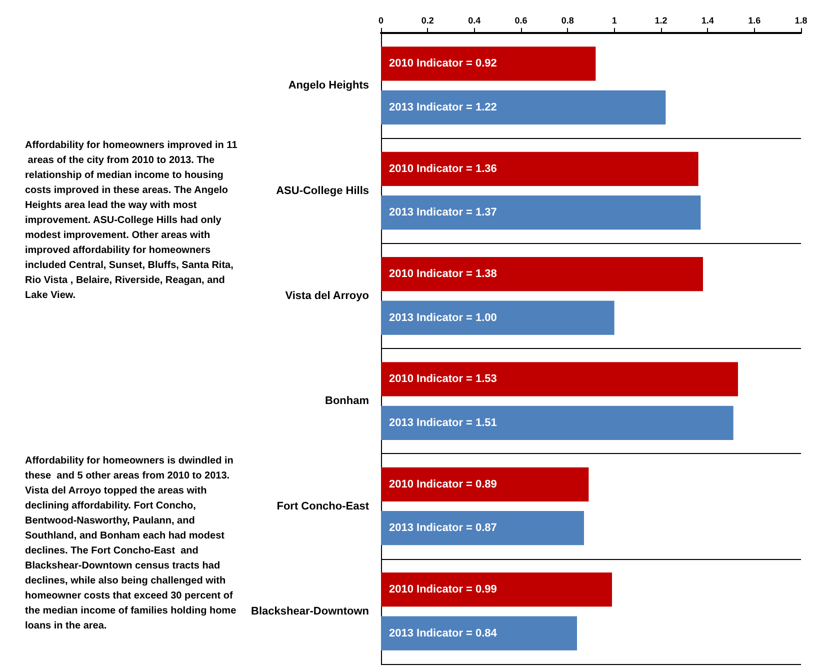  What do you see at coordinates (310, 611) in the screenshot?
I see `y-tick-label: Blackshear-Downtown` at bounding box center [310, 611].